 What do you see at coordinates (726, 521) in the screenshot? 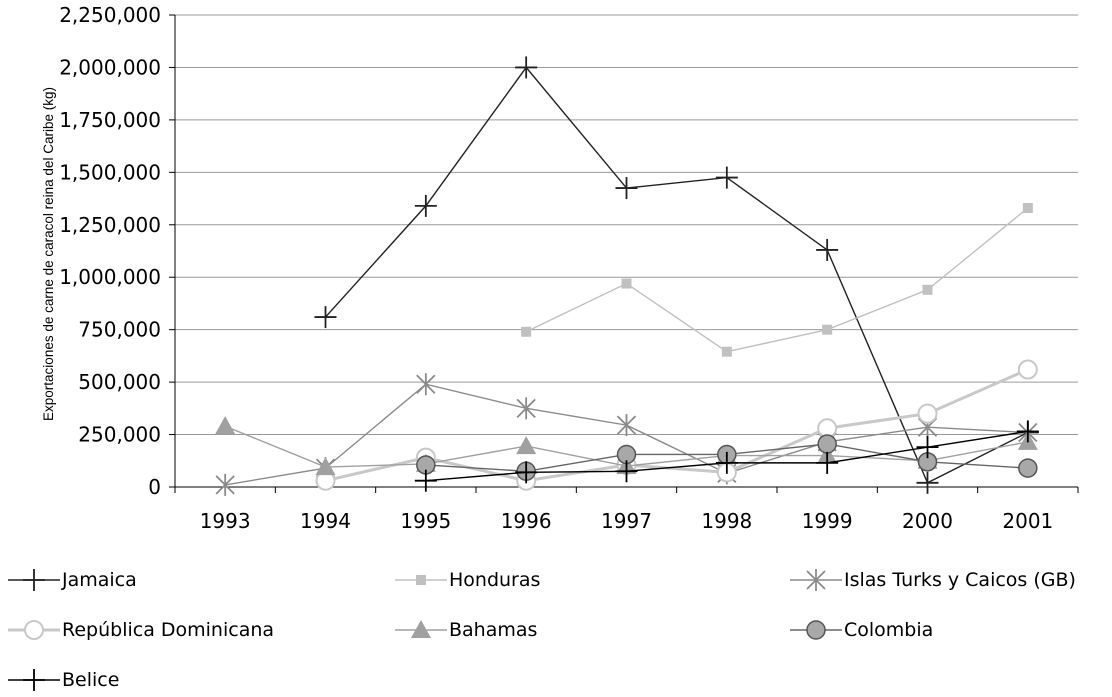
I see `x-tick-label: 1998` at bounding box center [726, 521].